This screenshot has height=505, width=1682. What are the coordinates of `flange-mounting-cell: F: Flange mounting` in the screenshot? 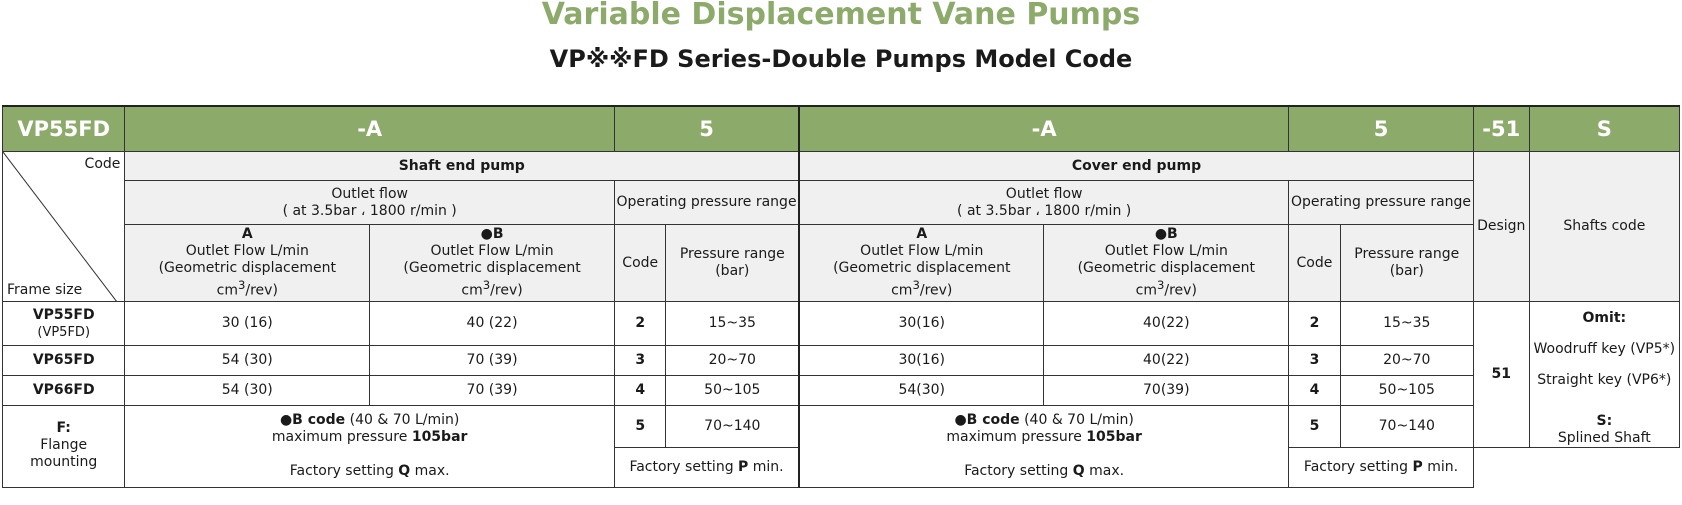 It's located at (63, 446).